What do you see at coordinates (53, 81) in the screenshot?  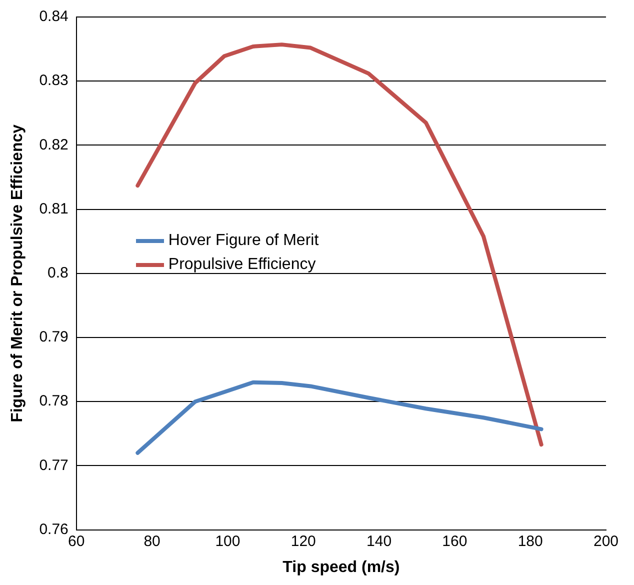 I see `y-tick-label: 0.83` at bounding box center [53, 81].